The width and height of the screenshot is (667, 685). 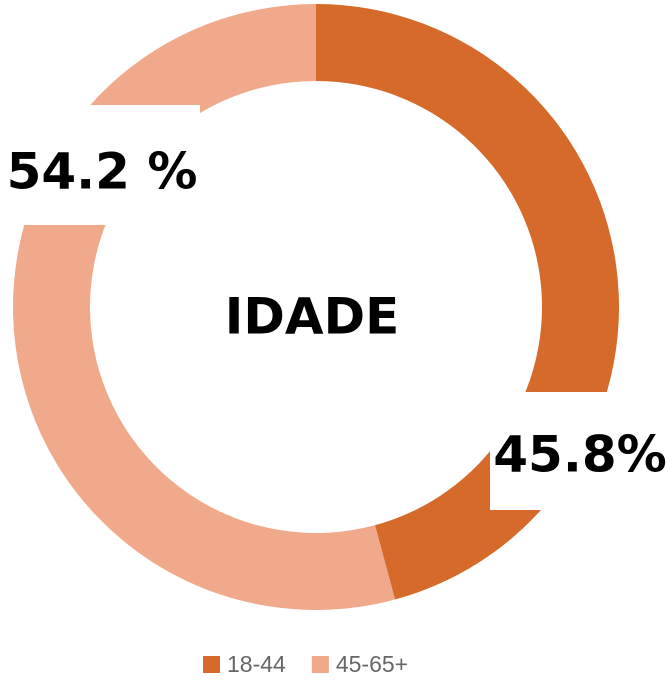 What do you see at coordinates (256, 664) in the screenshot?
I see `legend-label: 18-44` at bounding box center [256, 664].